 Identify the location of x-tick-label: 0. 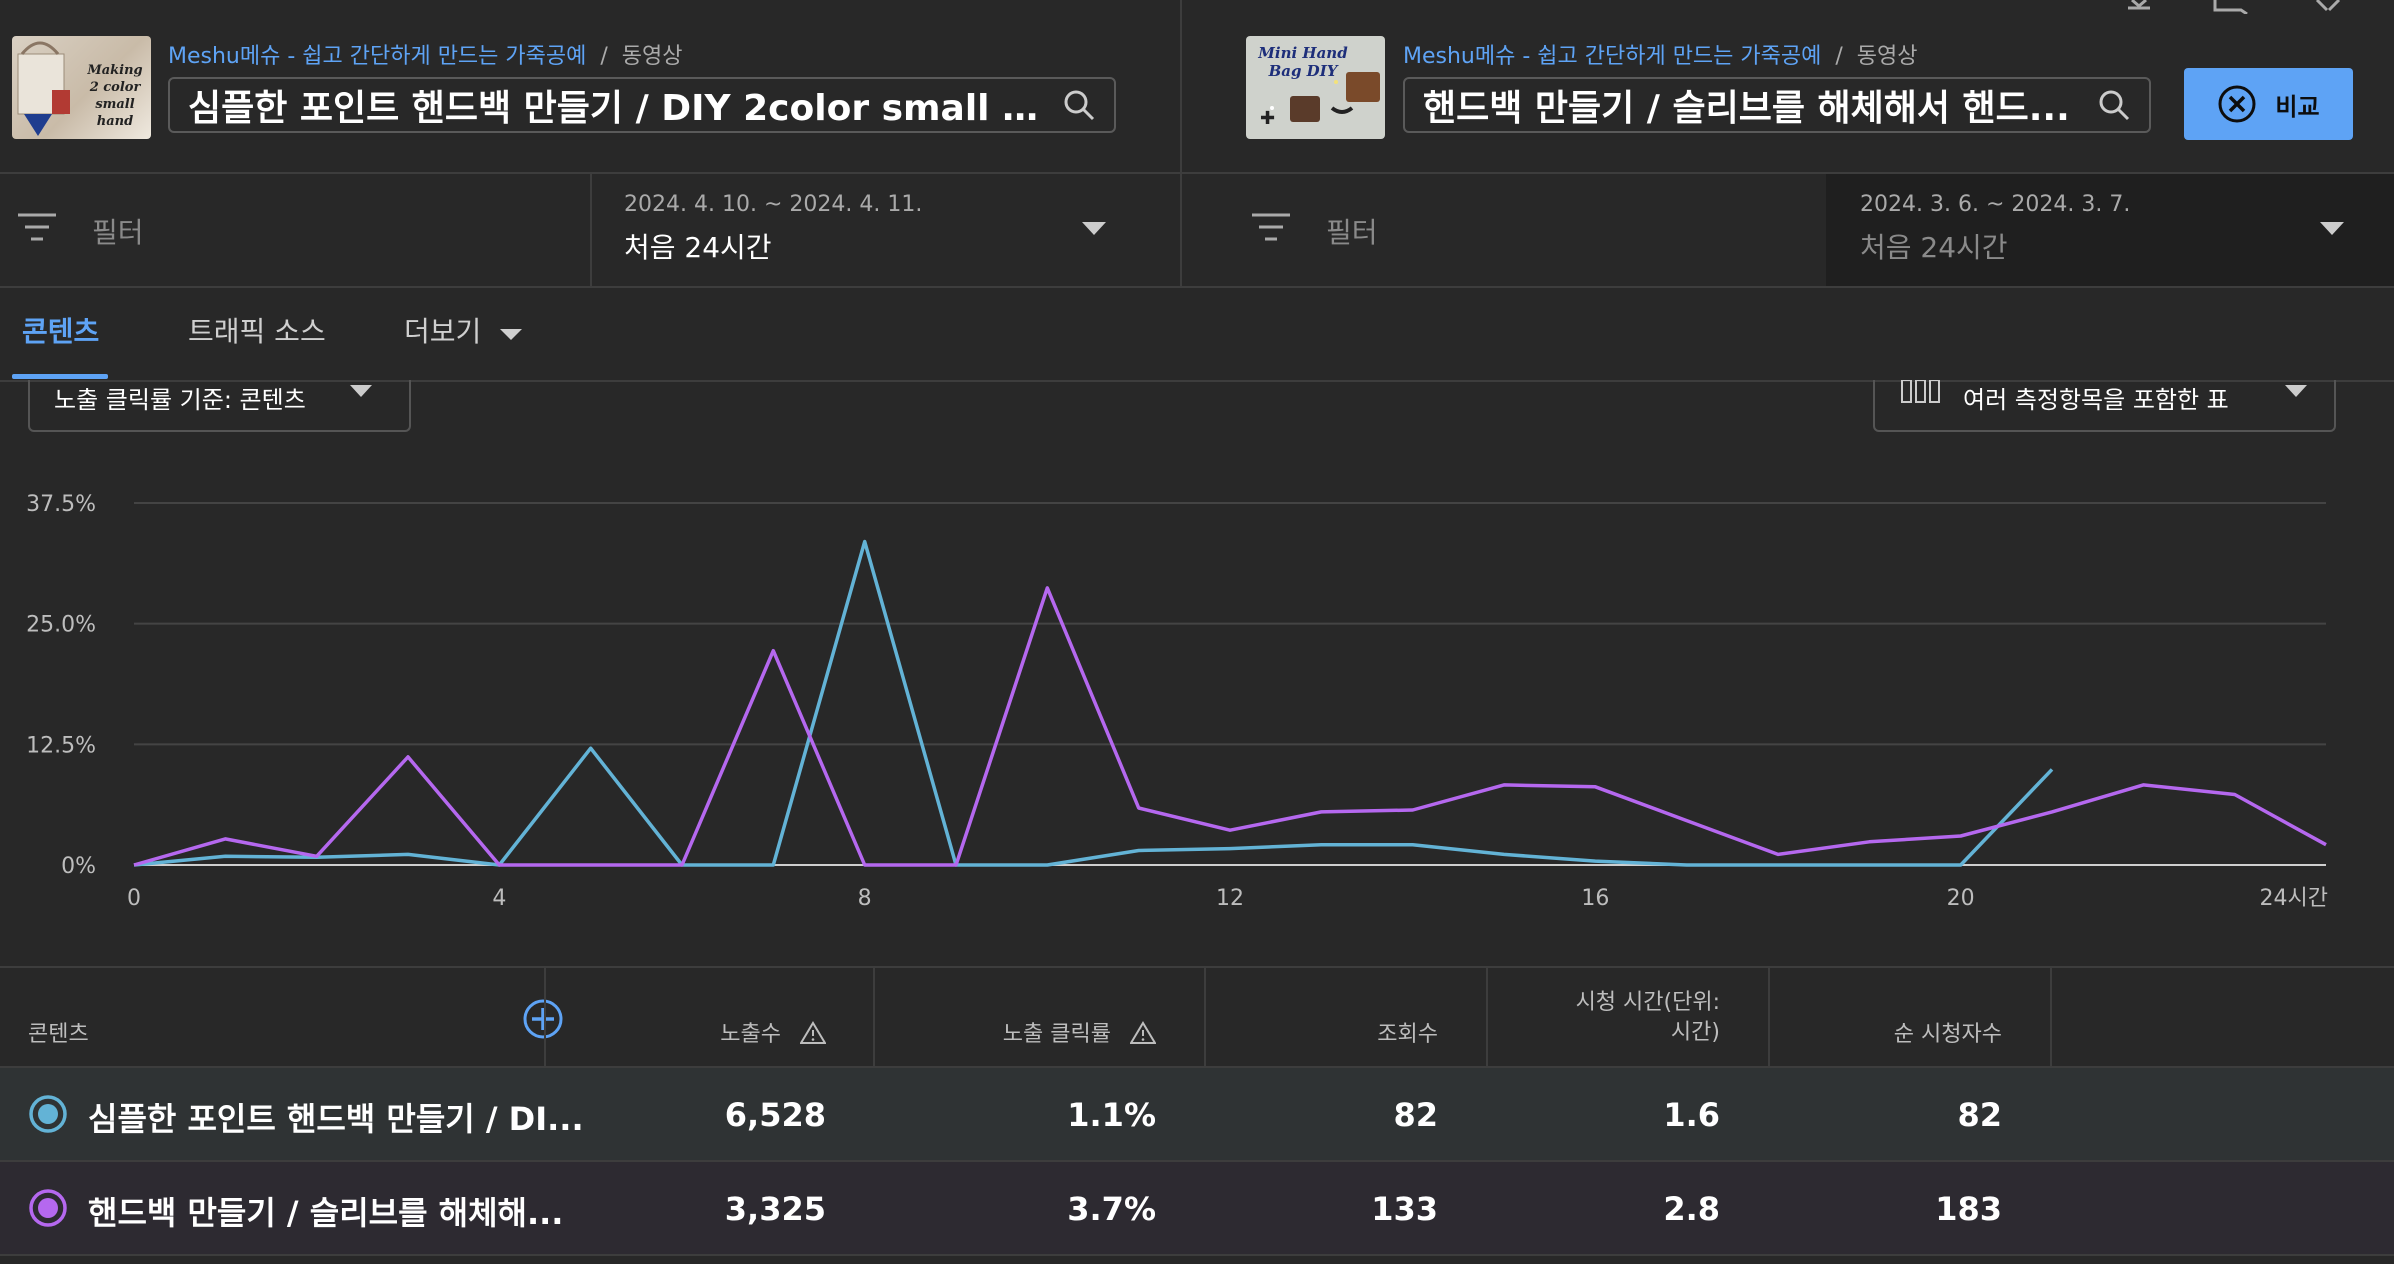
(134, 898).